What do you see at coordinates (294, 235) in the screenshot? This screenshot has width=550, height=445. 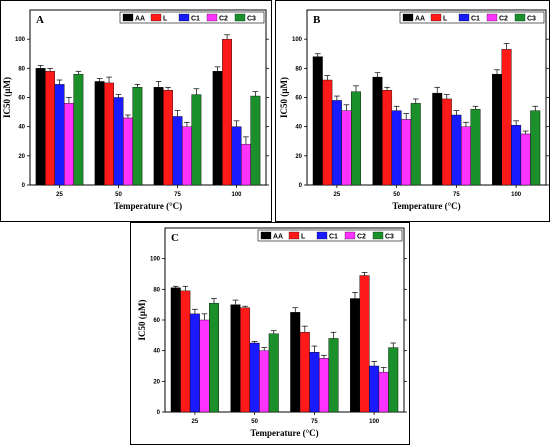 I see `legend-swatch-l` at bounding box center [294, 235].